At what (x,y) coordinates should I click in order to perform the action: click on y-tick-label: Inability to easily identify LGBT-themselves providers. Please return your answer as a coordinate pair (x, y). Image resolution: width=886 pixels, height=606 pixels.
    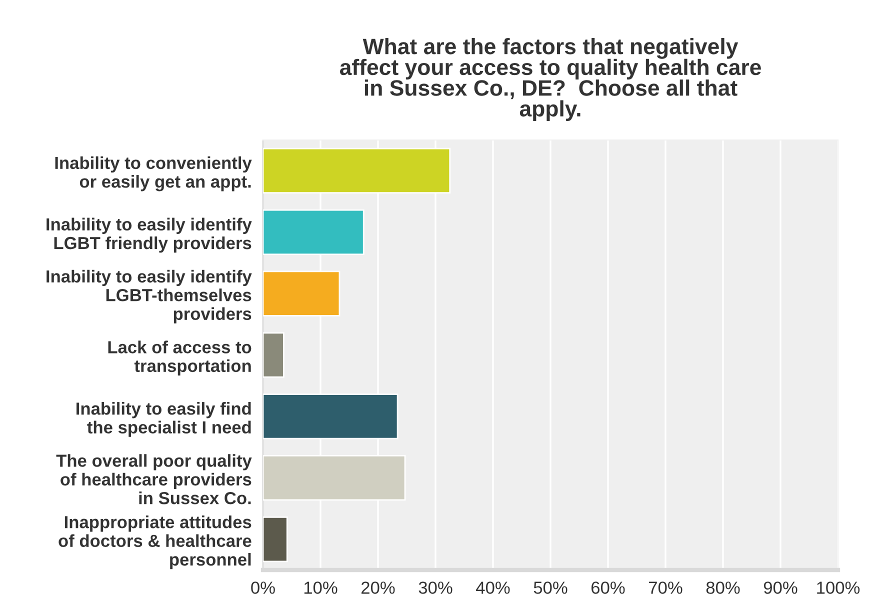
    Looking at the image, I should click on (149, 297).